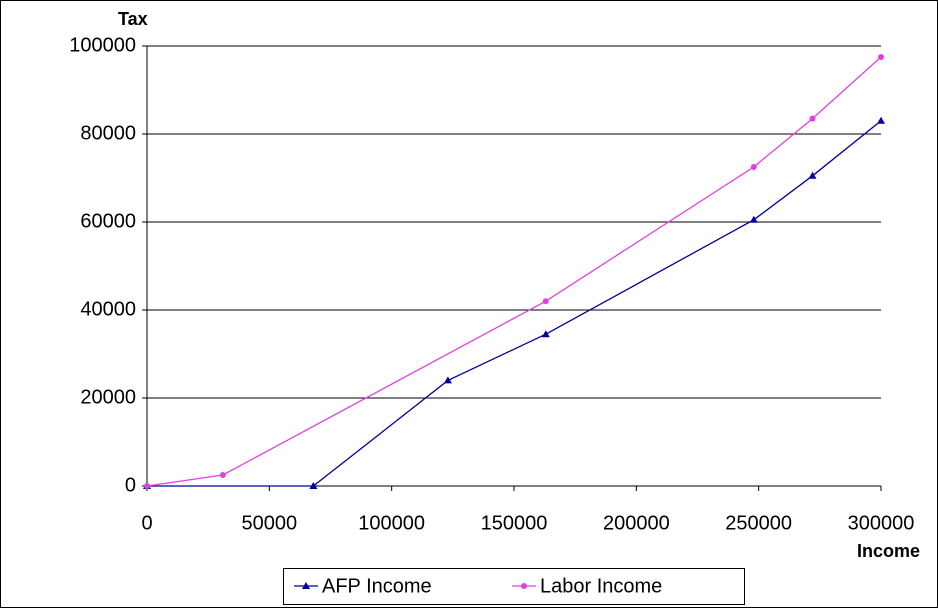 This screenshot has width=938, height=608. I want to click on x-tick-label: 50000, so click(270, 523).